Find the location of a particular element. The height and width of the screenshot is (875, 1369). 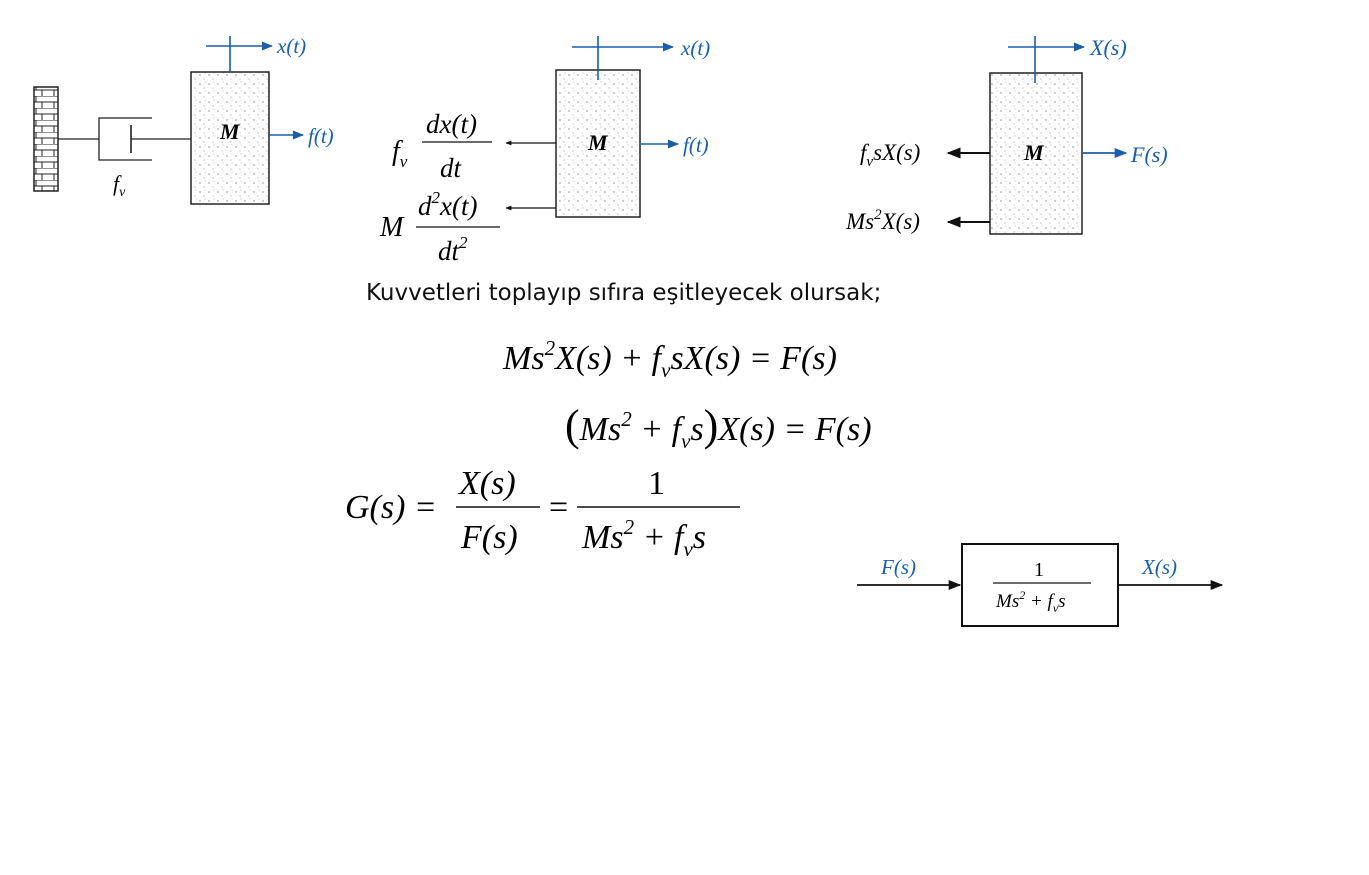

svg-text: dt is located at coordinates (451, 168).